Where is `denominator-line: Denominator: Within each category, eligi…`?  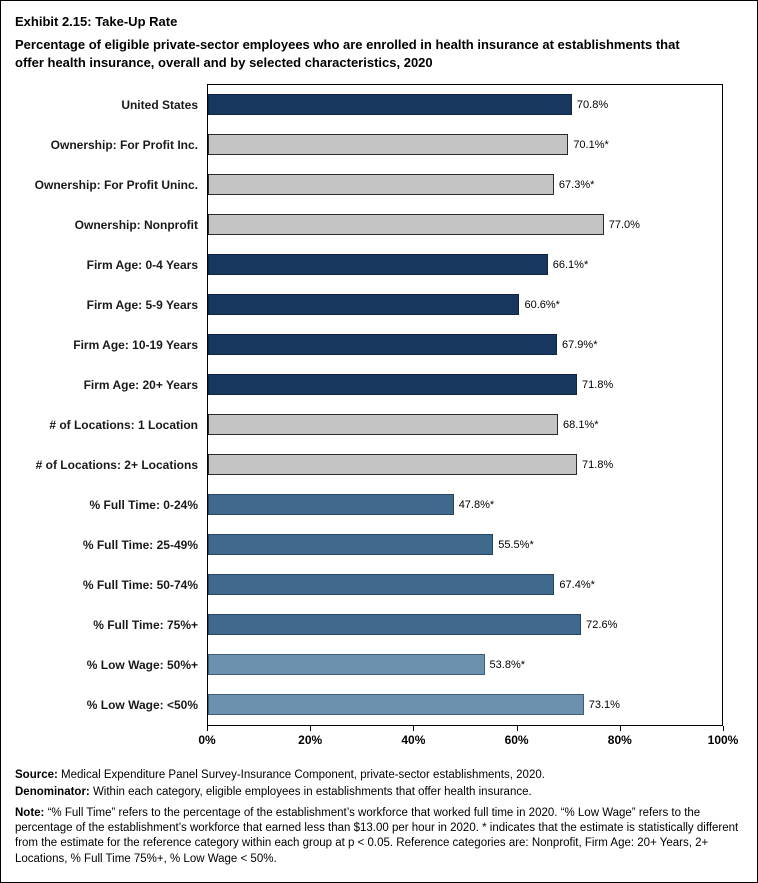 denominator-line: Denominator: Within each category, eligi… is located at coordinates (378, 792).